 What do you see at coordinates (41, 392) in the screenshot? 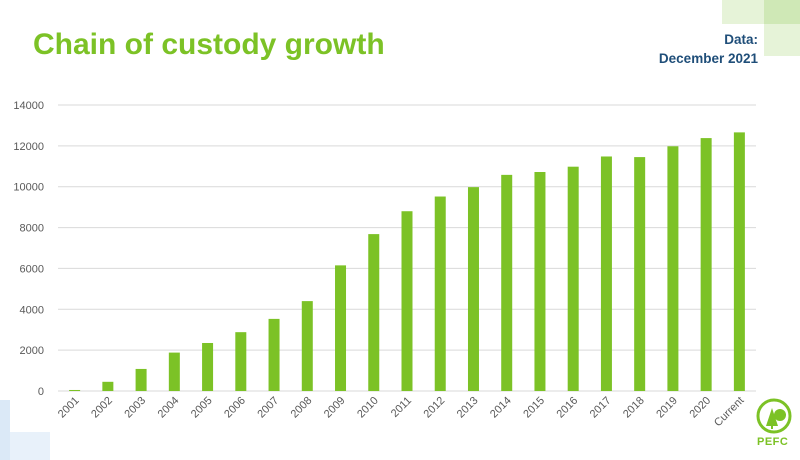
I see `y-tick-label: 0` at bounding box center [41, 392].